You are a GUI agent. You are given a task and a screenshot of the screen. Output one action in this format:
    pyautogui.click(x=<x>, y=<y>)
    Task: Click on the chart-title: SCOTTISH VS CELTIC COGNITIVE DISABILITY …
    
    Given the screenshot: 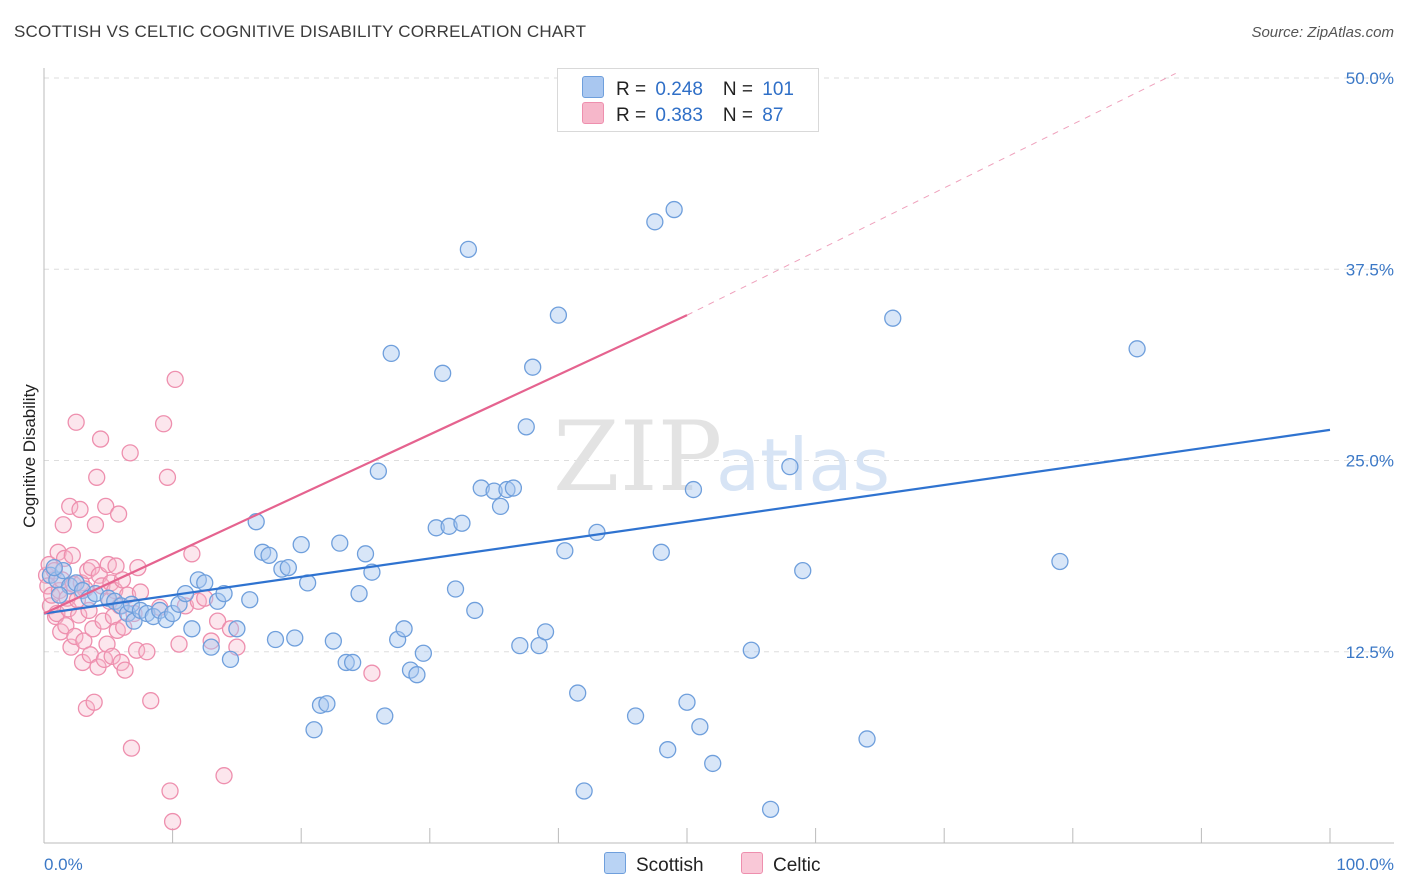 What is the action you would take?
    pyautogui.click(x=300, y=31)
    